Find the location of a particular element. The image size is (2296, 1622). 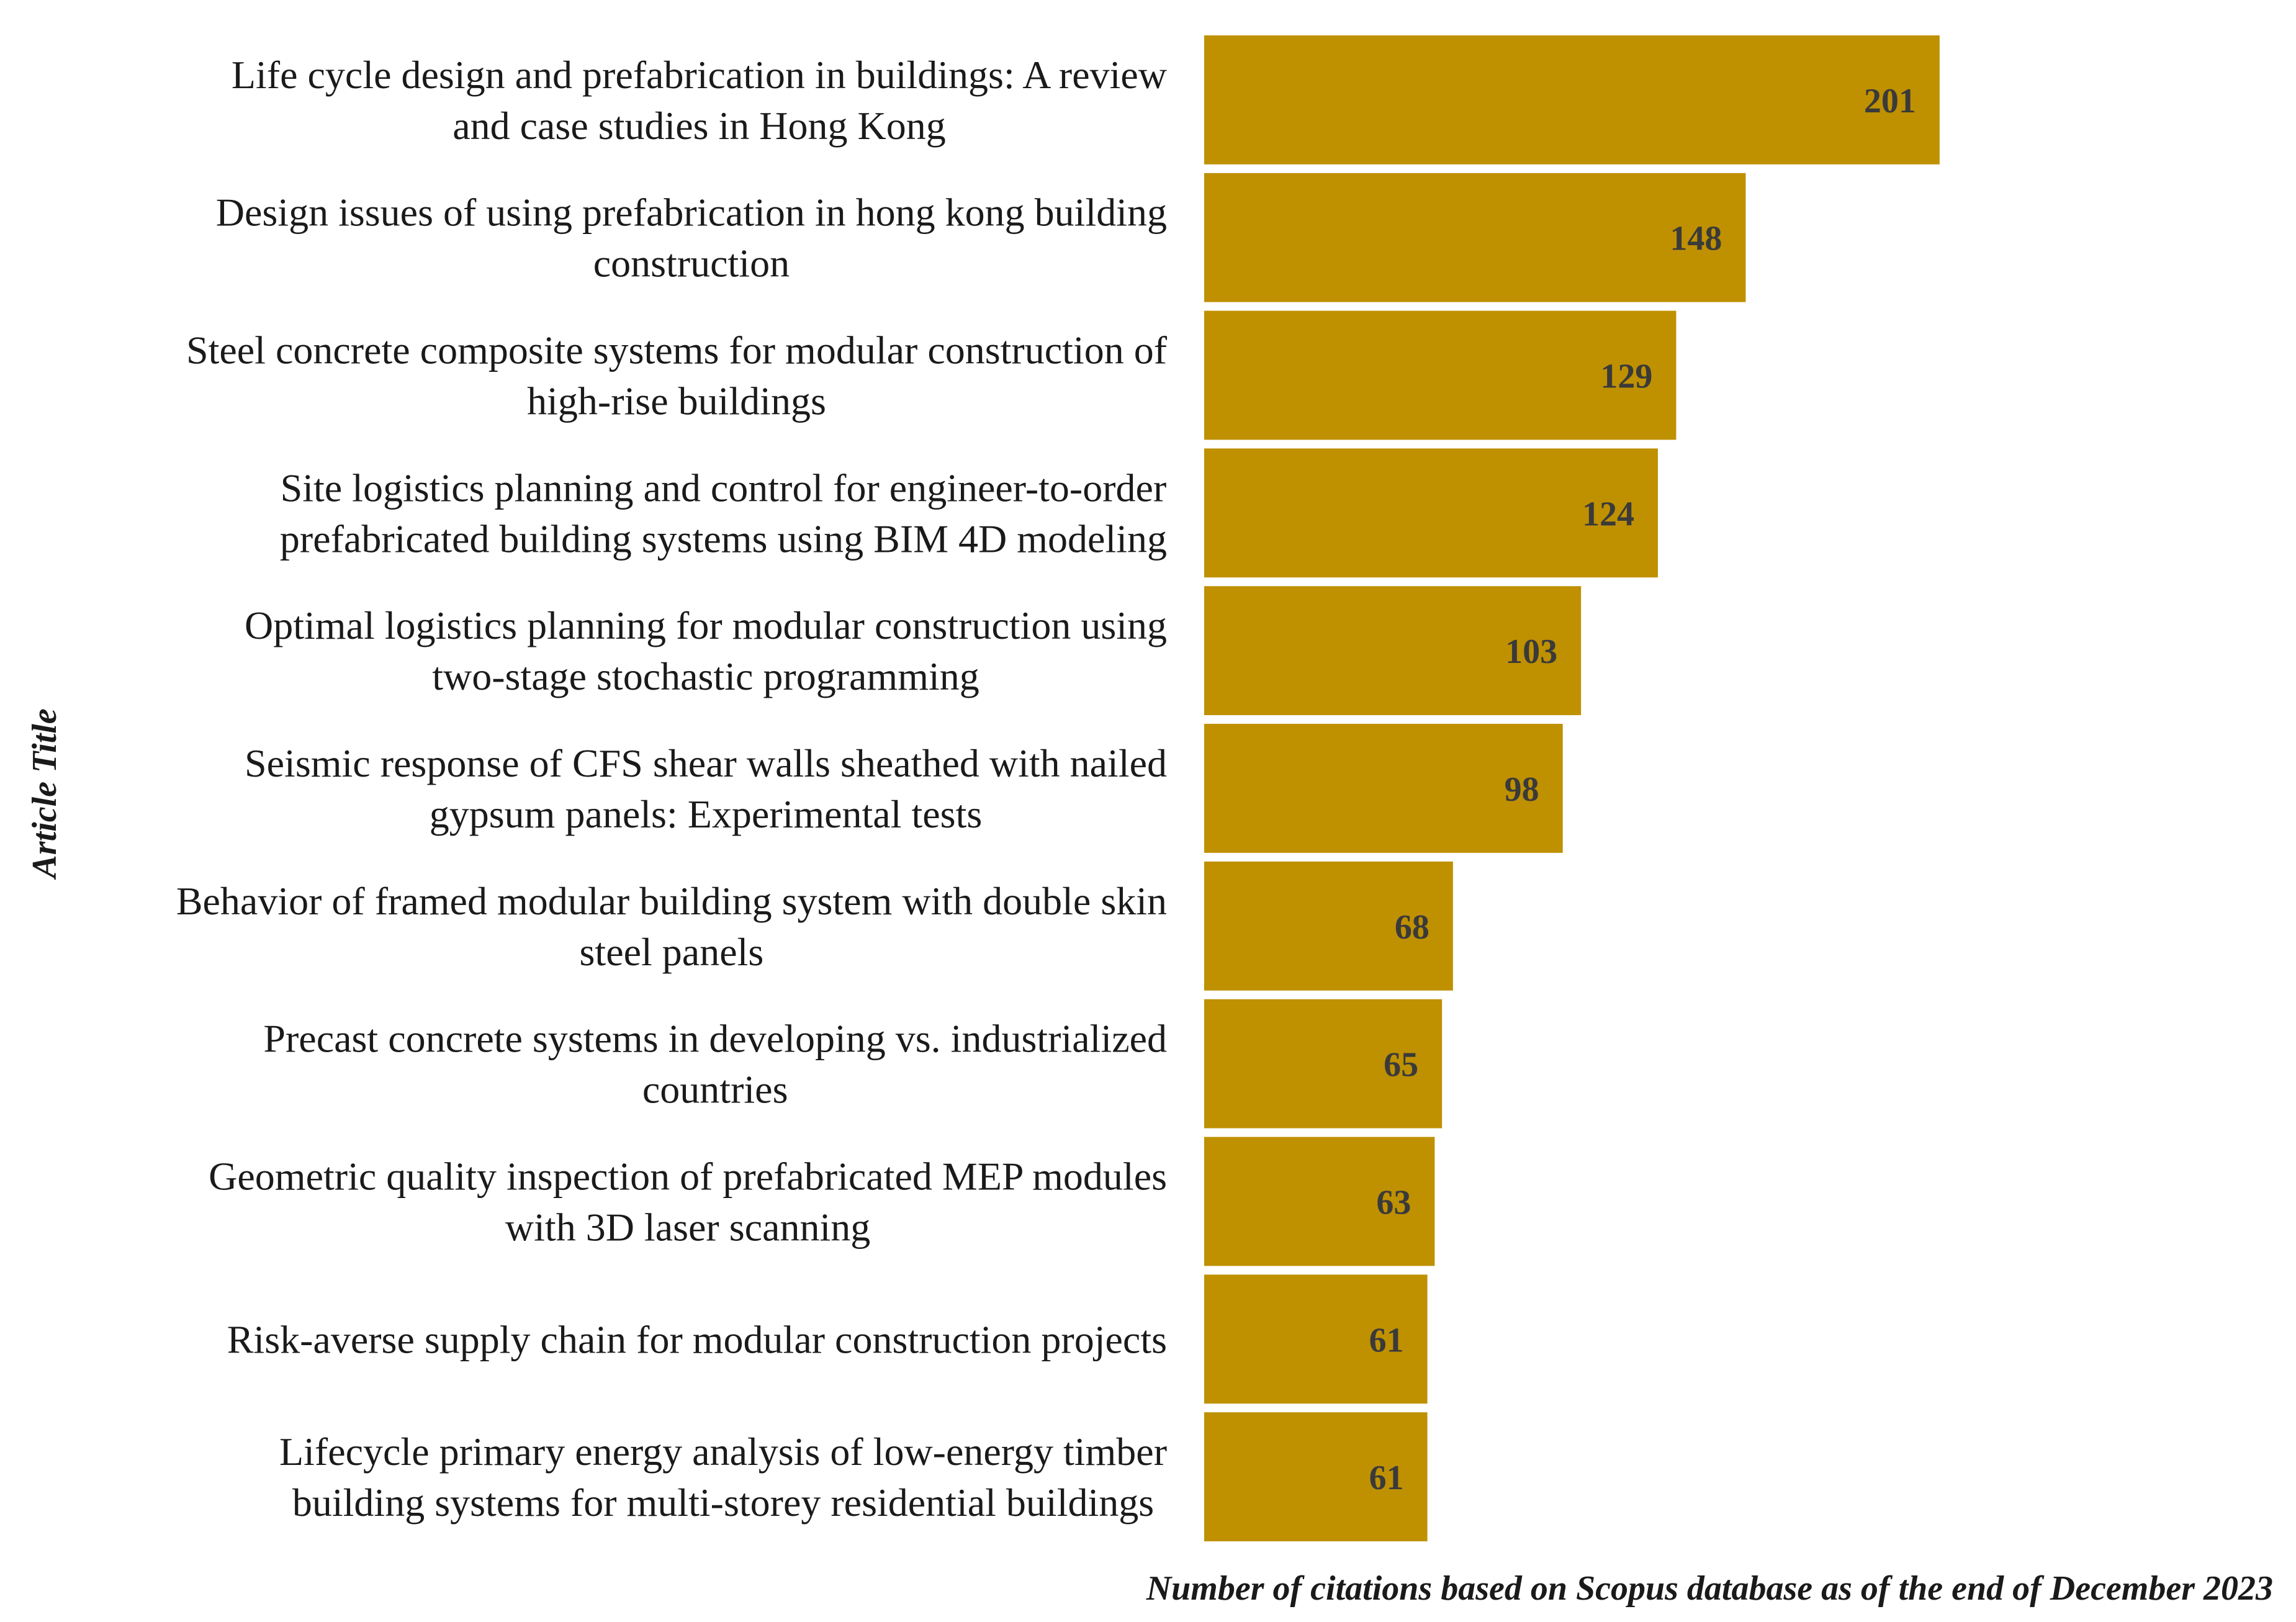

category-label-line: and case studies in Hong Kong is located at coordinates (699, 126).